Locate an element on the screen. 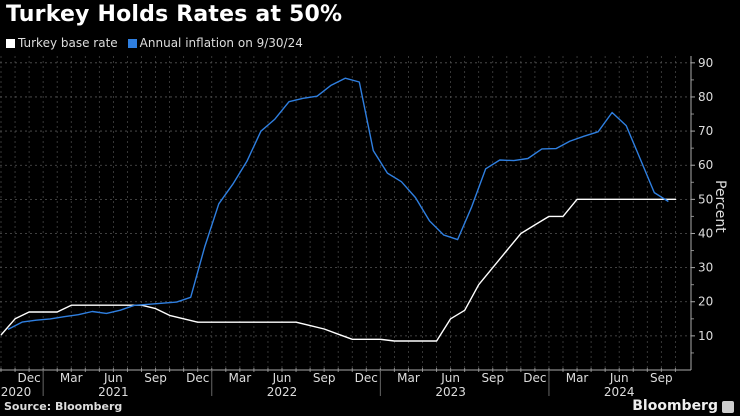  source-note: Source: Bloomberg is located at coordinates (63, 406).